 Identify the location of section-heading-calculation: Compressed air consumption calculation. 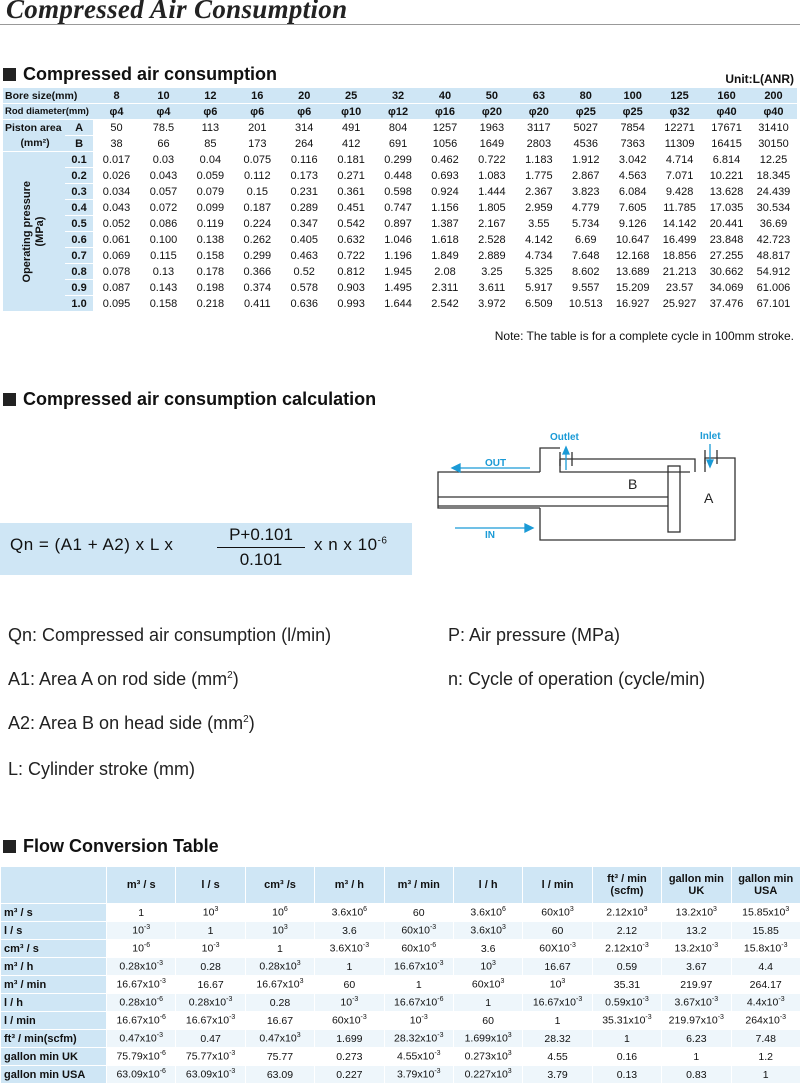
(189, 399).